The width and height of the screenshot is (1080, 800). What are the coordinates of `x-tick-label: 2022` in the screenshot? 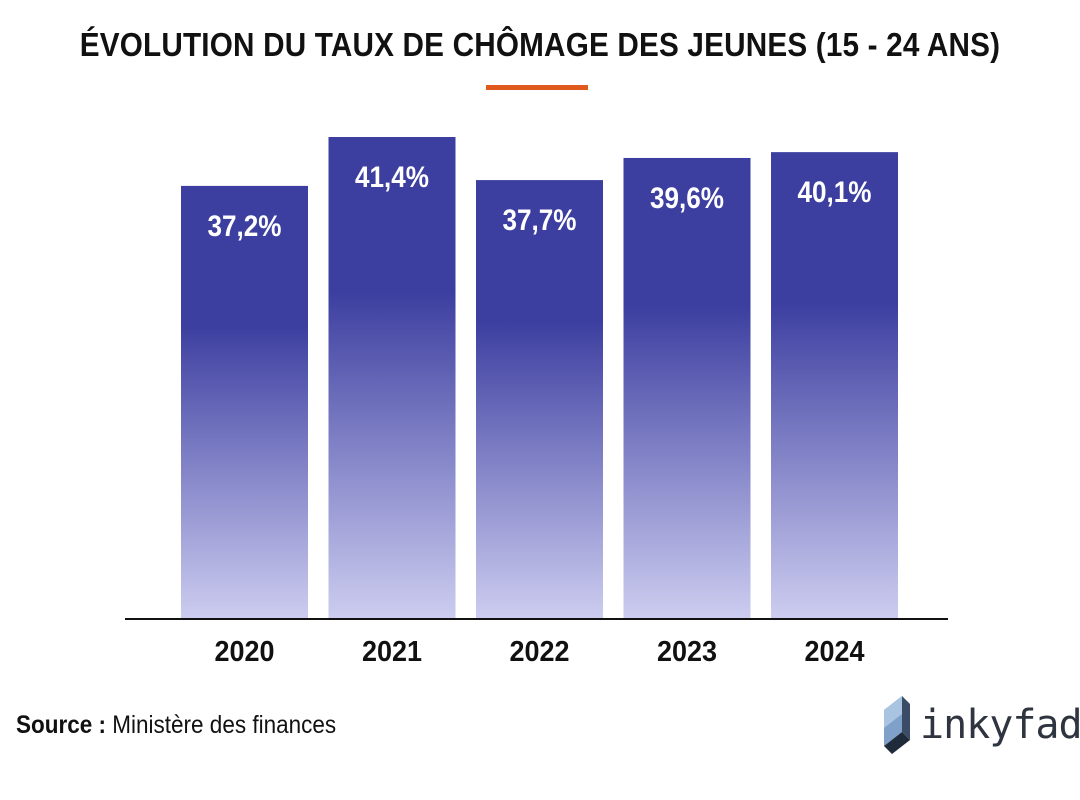 It's located at (540, 652).